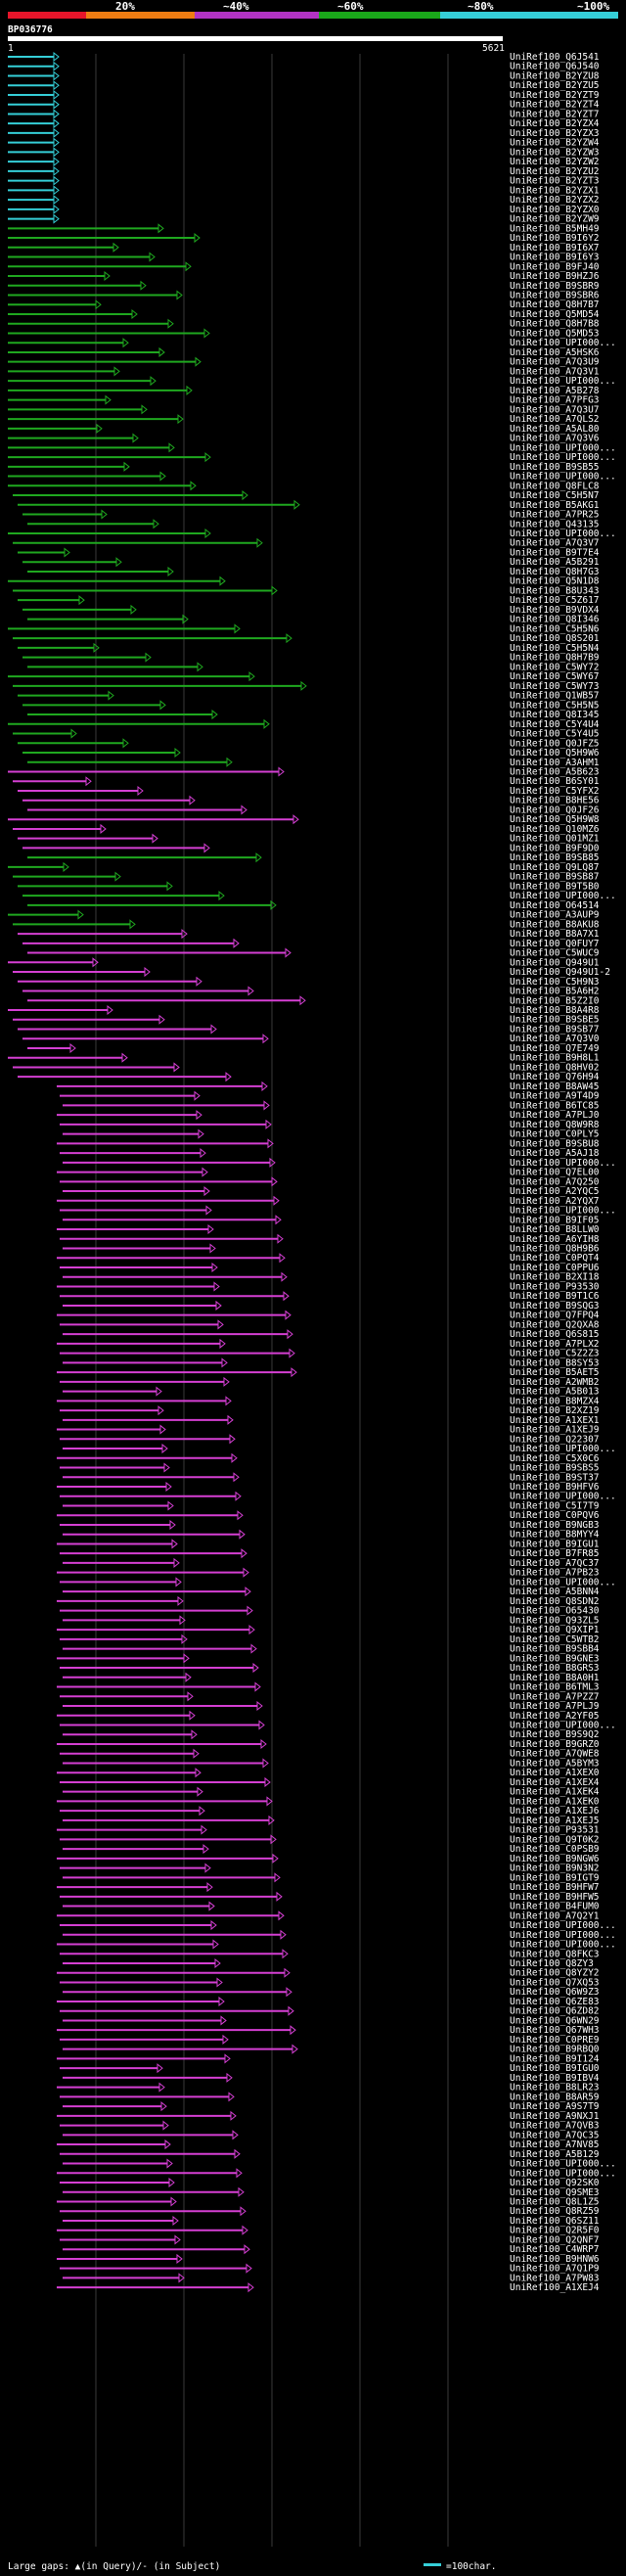 Image resolution: width=626 pixels, height=2576 pixels. What do you see at coordinates (555, 1316) in the screenshot?
I see `hit-label: UniRef100_Q7FPQ4` at bounding box center [555, 1316].